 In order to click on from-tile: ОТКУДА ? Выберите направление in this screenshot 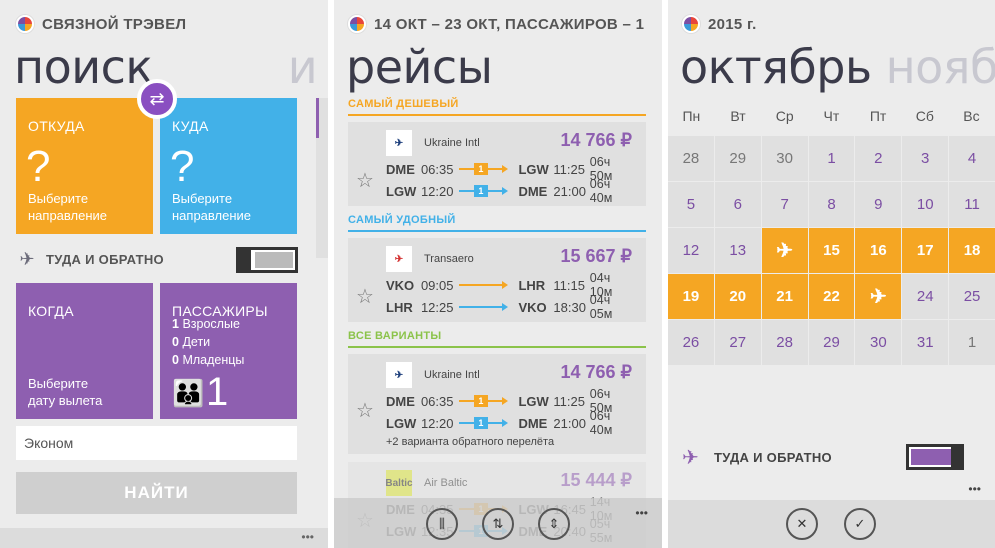, I will do `click(84, 166)`.